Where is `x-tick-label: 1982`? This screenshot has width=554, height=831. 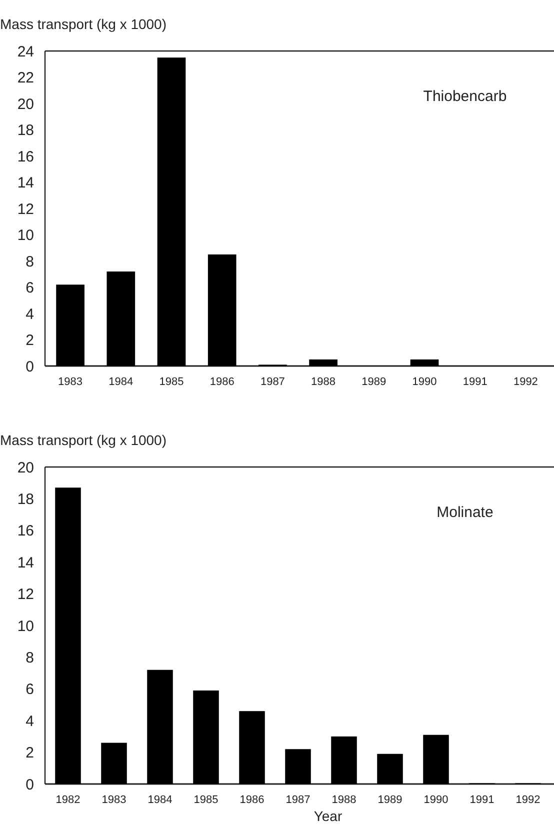
x-tick-label: 1982 is located at coordinates (68, 800).